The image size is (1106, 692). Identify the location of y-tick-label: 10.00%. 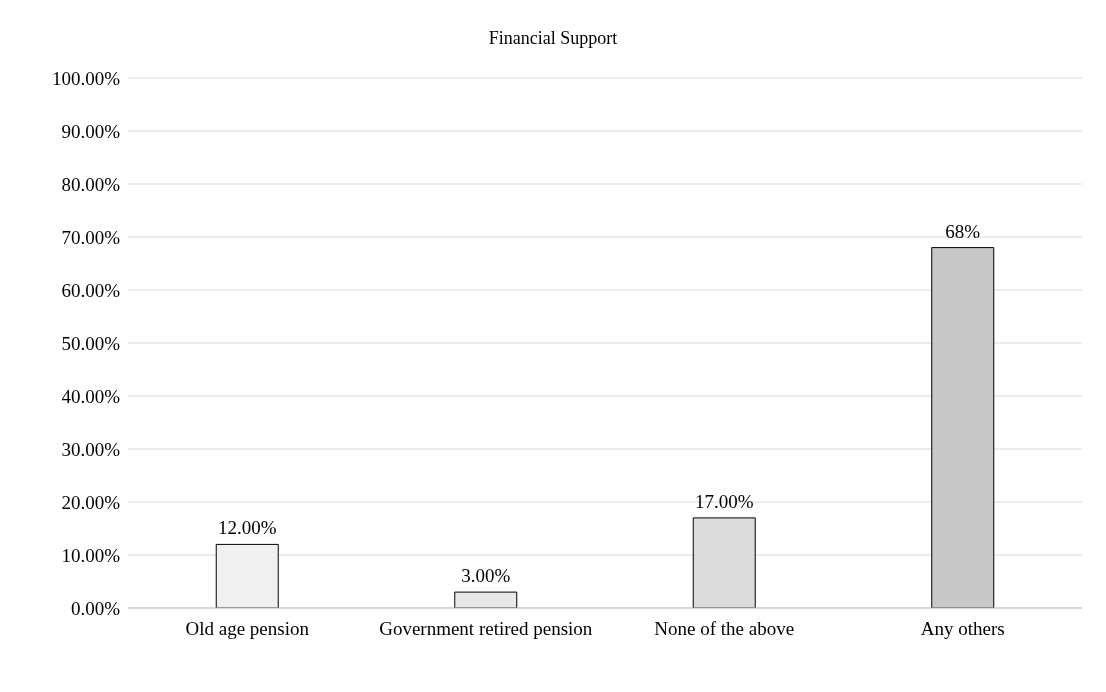
(91, 555).